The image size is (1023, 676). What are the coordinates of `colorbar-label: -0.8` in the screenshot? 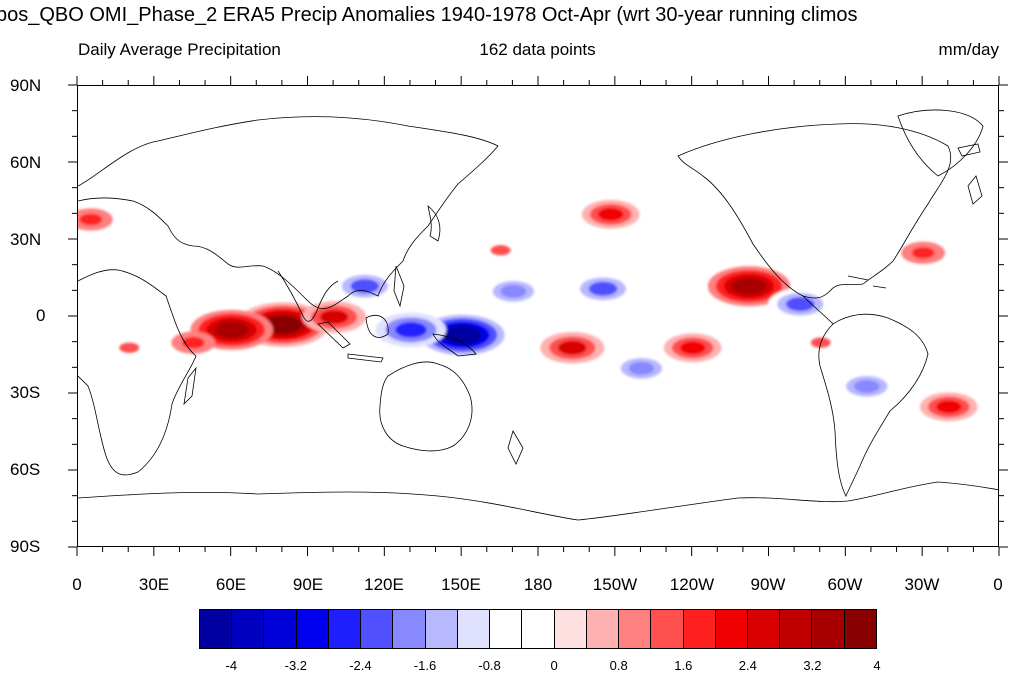 It's located at (489, 665).